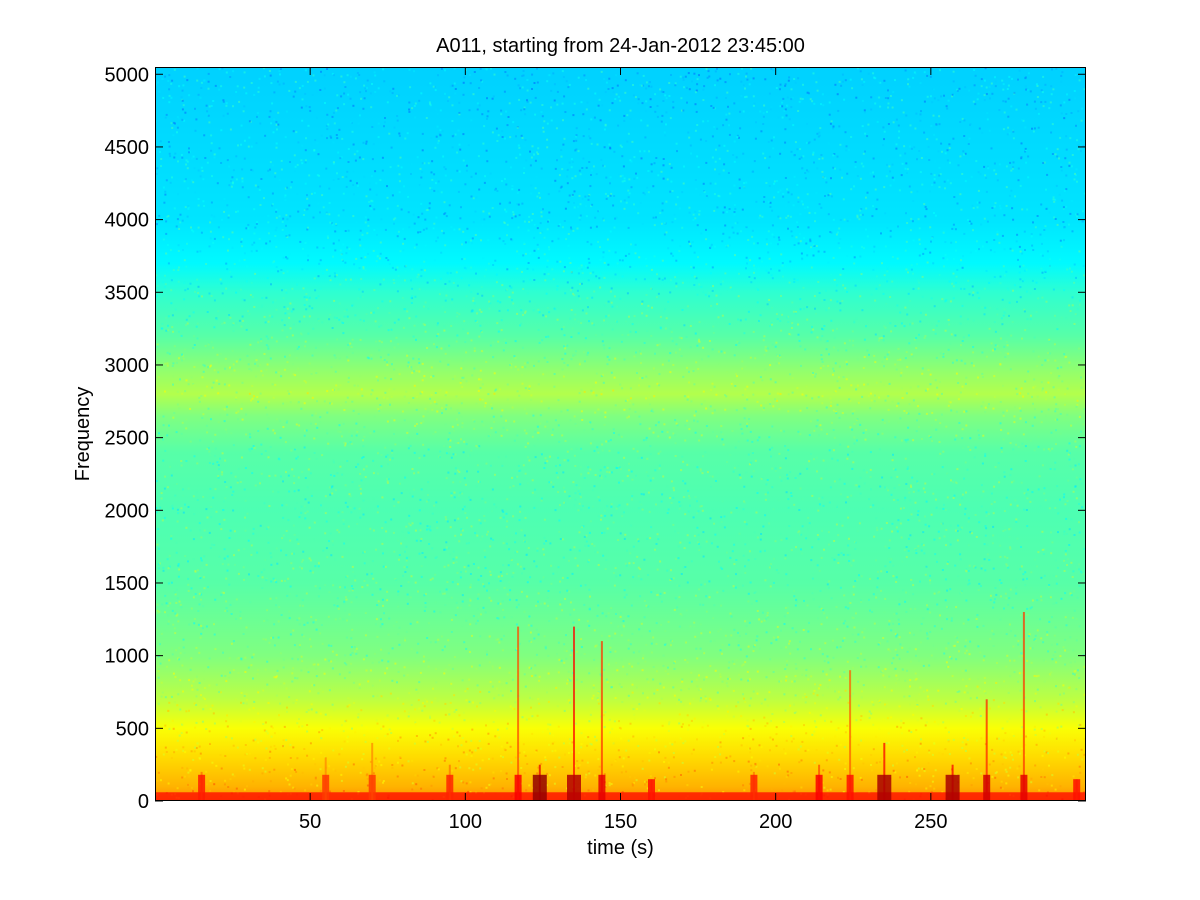 The height and width of the screenshot is (900, 1200). Describe the element at coordinates (127, 366) in the screenshot. I see `y-tick-label: 3000` at that location.